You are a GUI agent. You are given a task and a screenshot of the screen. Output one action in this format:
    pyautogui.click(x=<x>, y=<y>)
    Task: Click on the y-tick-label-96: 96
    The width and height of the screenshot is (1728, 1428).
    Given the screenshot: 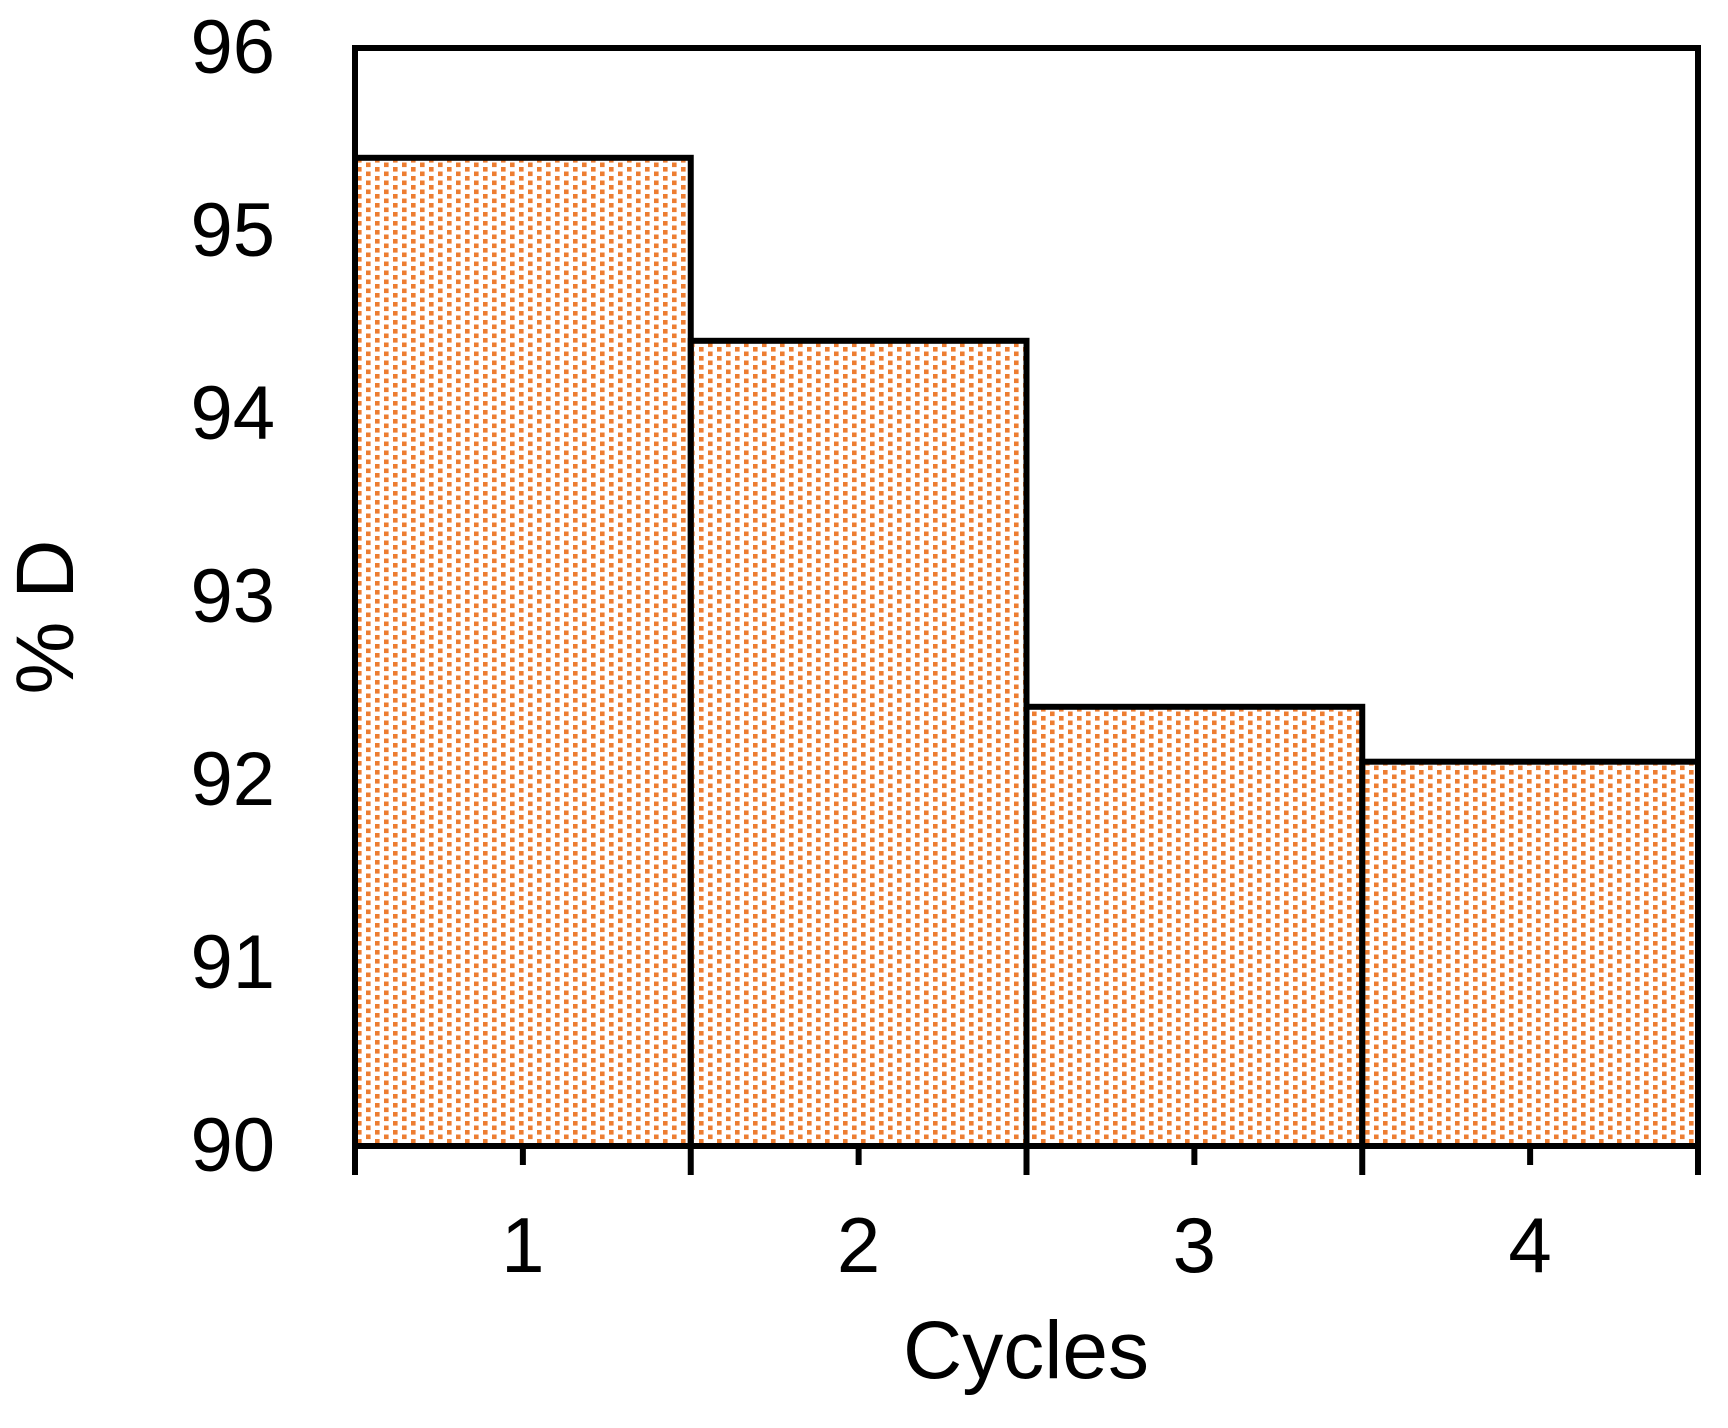 What is the action you would take?
    pyautogui.click(x=232, y=47)
    